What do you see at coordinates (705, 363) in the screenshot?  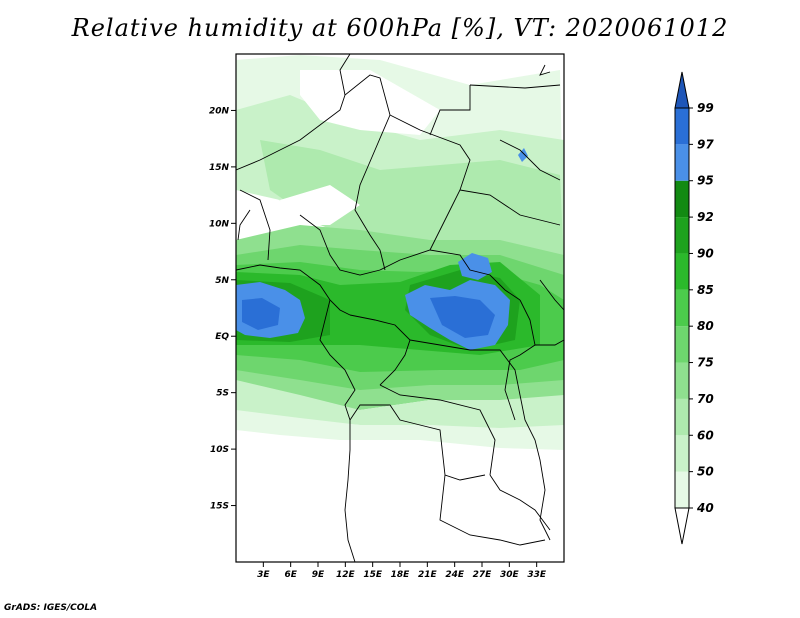 I see `colorbar-label: 75` at bounding box center [705, 363].